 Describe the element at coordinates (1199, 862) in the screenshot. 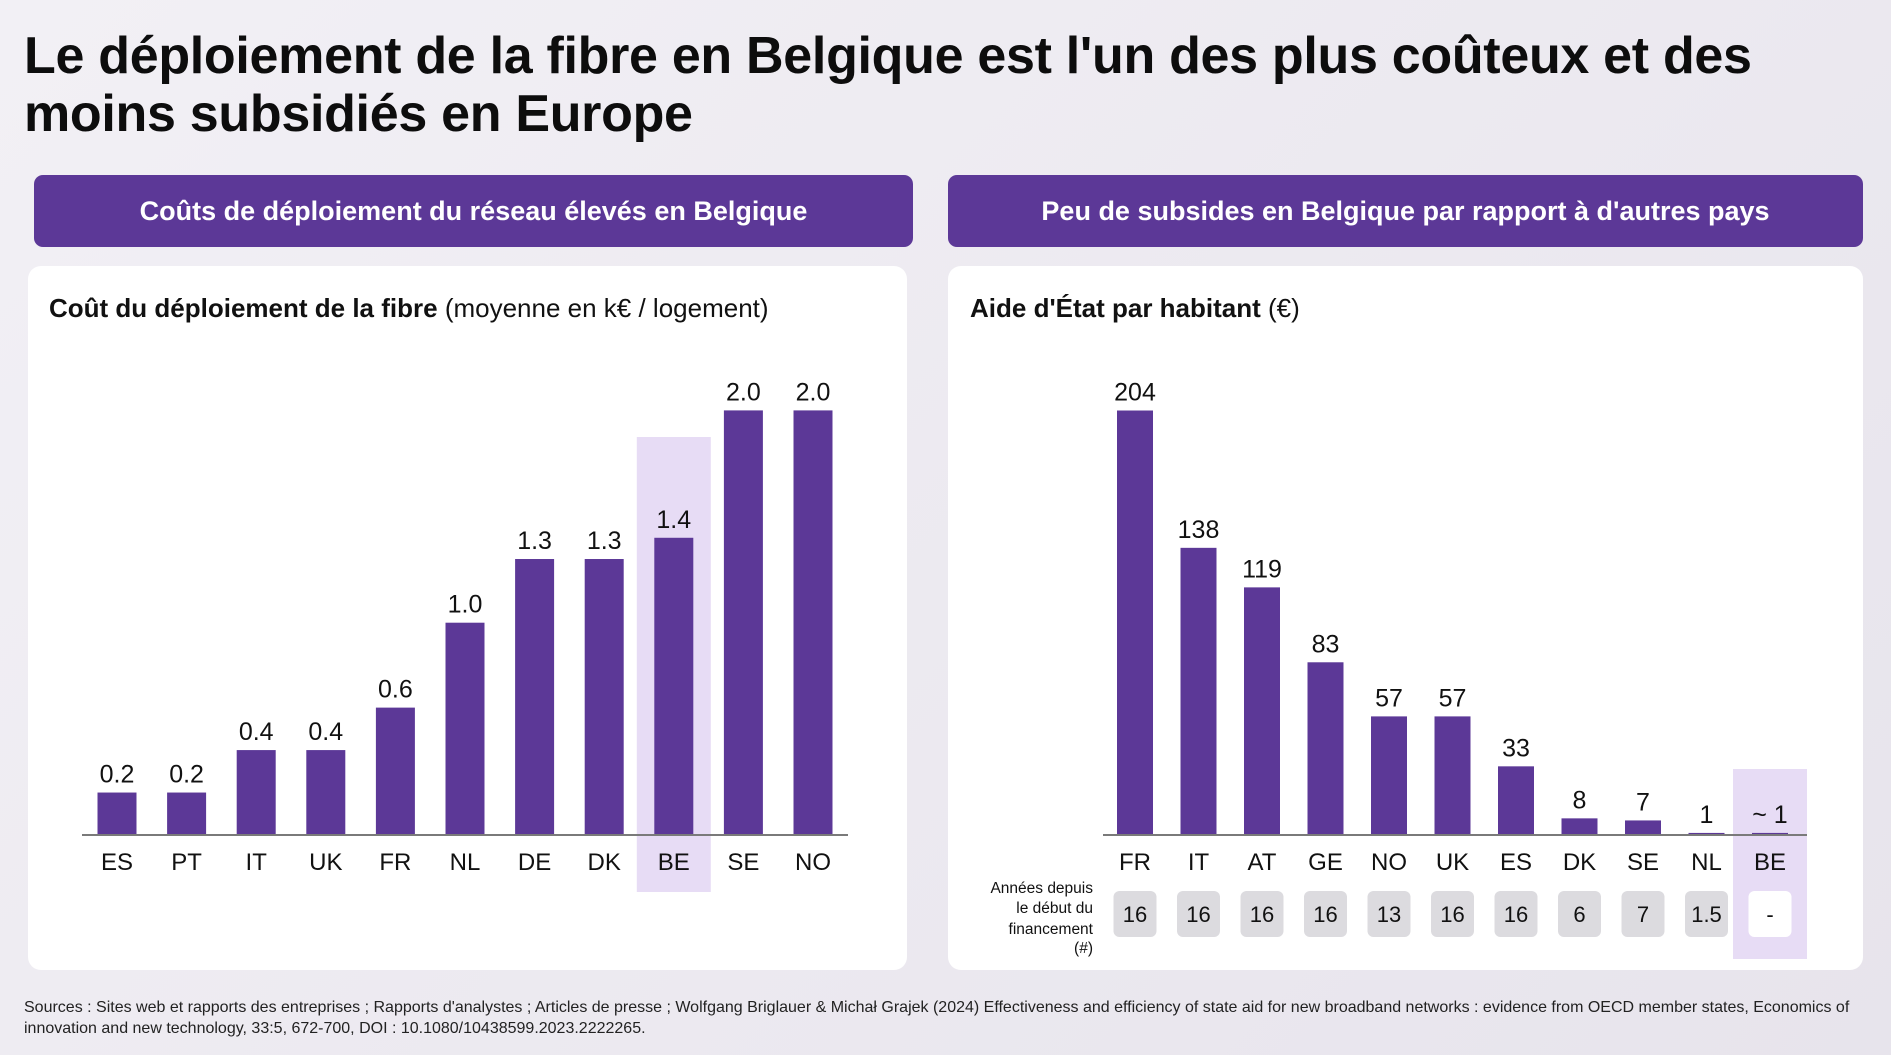

I see `x-tick-label-it: IT` at that location.